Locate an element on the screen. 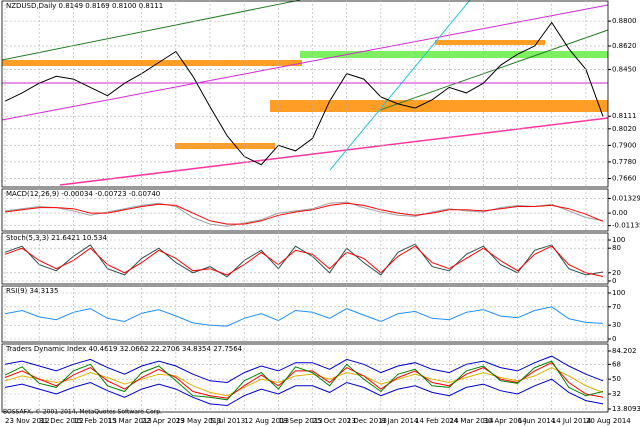 Image resolution: width=640 pixels, height=427 pixels. x-tick-label: 8 Jan 2014 is located at coordinates (400, 421).